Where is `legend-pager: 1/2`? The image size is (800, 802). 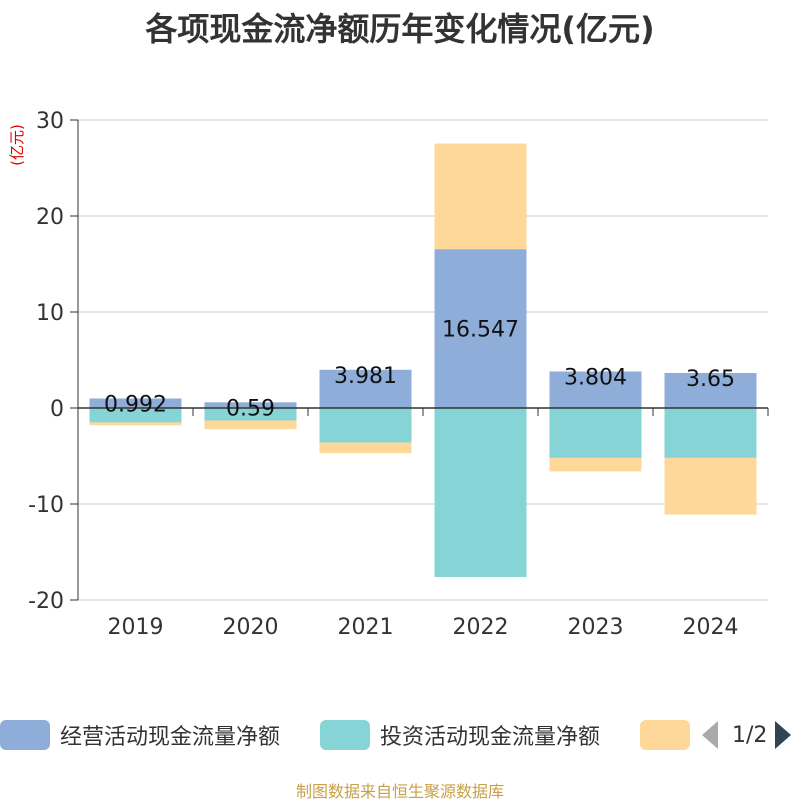 legend-pager: 1/2 is located at coordinates (750, 735).